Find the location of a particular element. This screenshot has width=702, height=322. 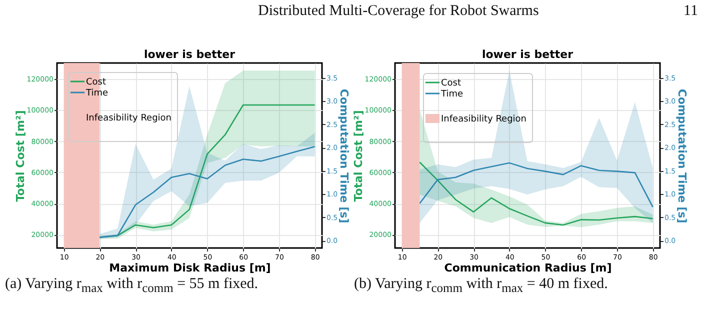

text: (a) Varying r$_{max}$ with r$_{comm}$ = 55 m fixed. is located at coordinates (131, 286).